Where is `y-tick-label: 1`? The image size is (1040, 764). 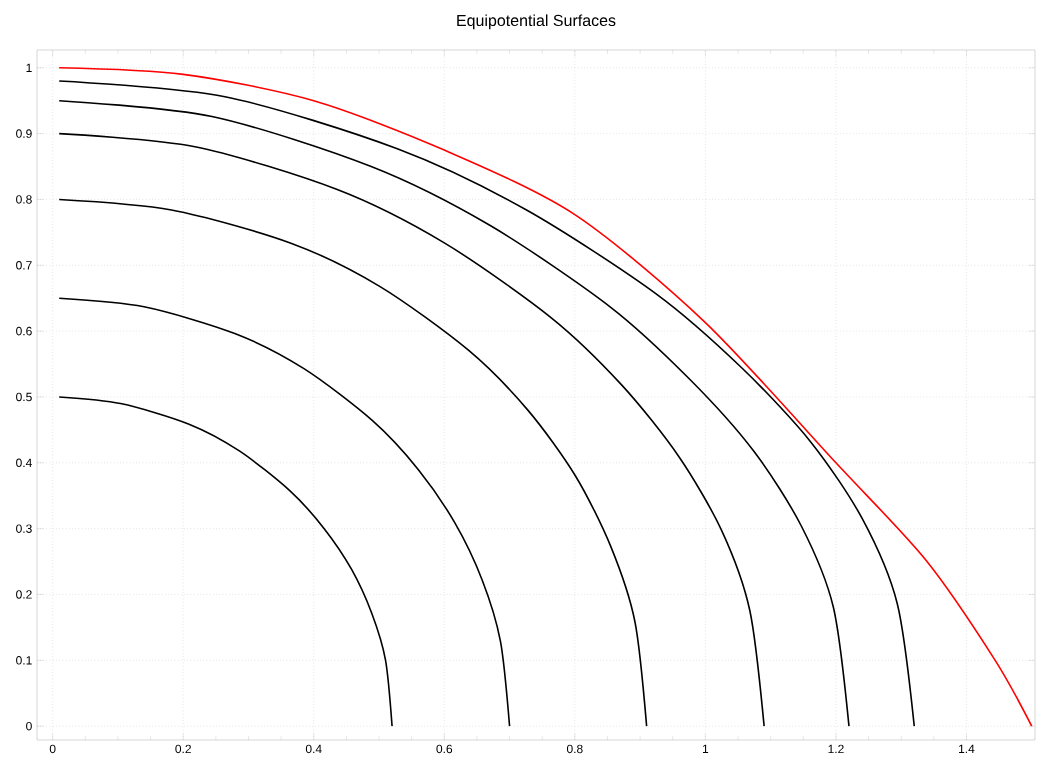
y-tick-label: 1 is located at coordinates (29, 67).